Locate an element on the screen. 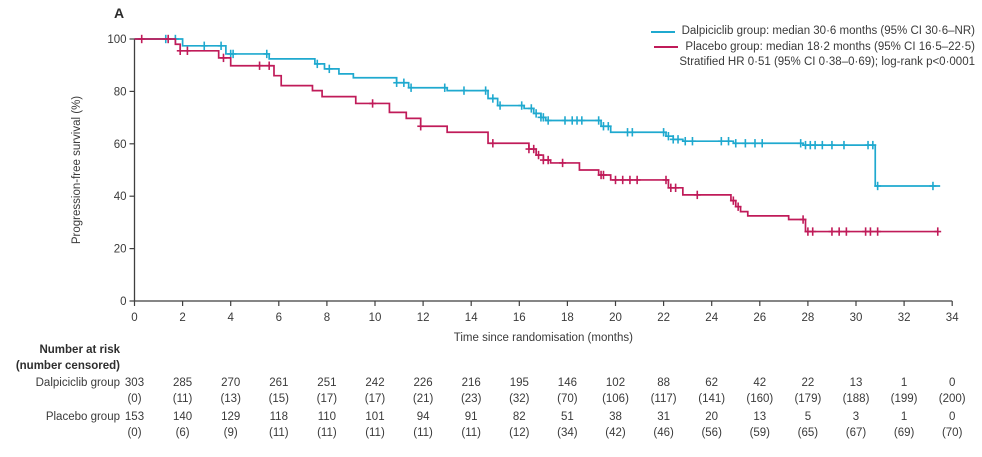 This screenshot has width=982, height=457. risk-cell: 101 is located at coordinates (375, 417).